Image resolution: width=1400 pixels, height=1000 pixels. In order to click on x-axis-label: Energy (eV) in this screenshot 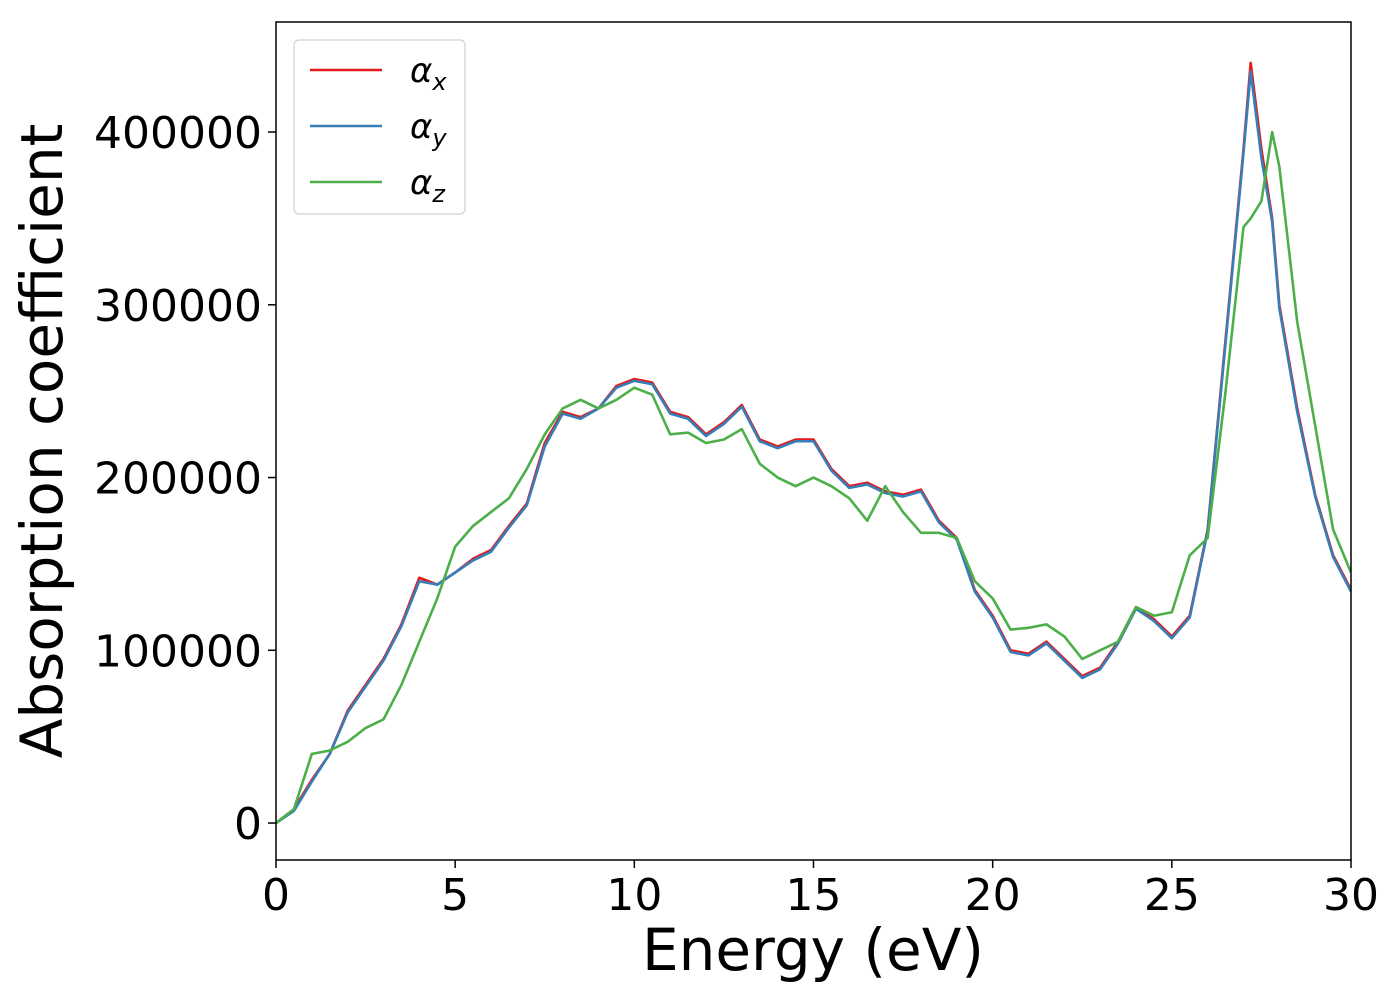, I will do `click(813, 950)`.